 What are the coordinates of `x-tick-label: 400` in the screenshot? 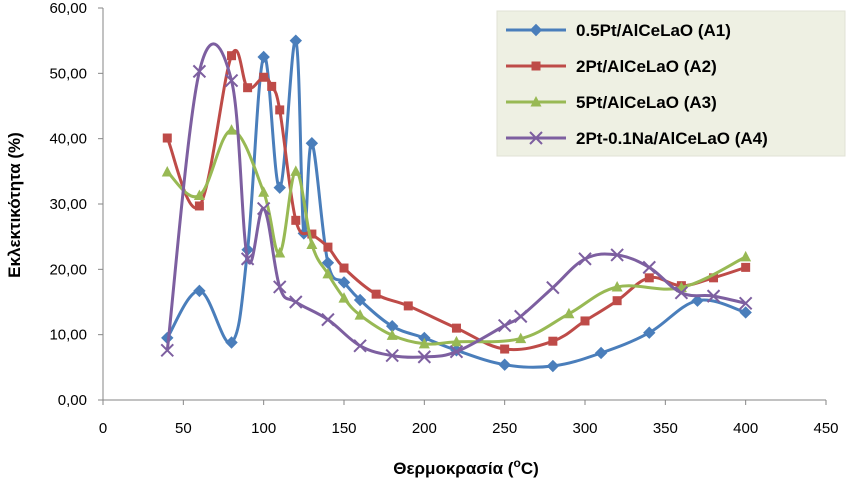 It's located at (745, 428).